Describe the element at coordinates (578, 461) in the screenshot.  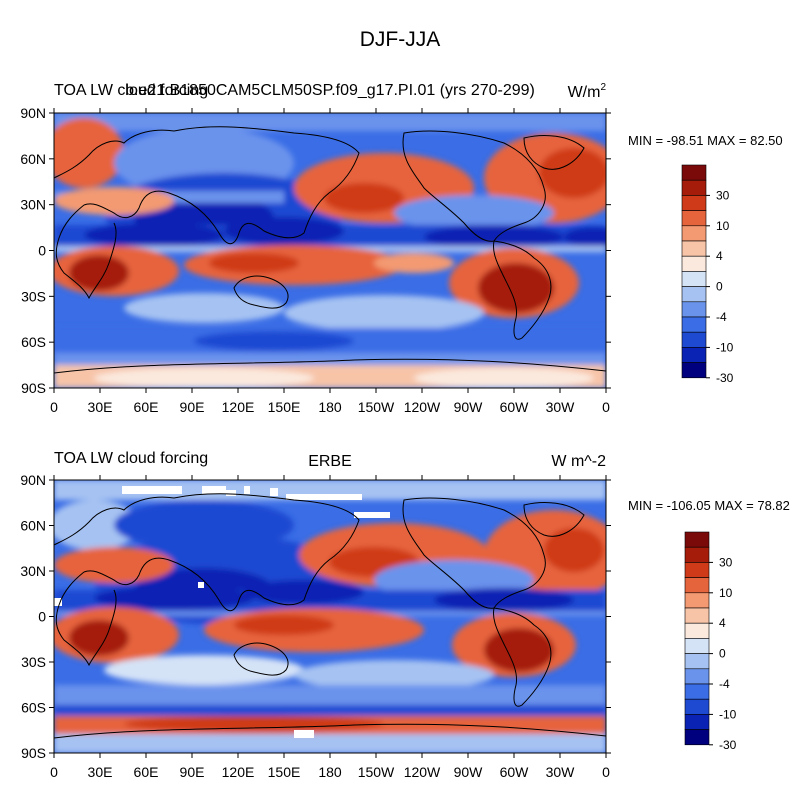
I see `panel2-units: W m^-2` at that location.